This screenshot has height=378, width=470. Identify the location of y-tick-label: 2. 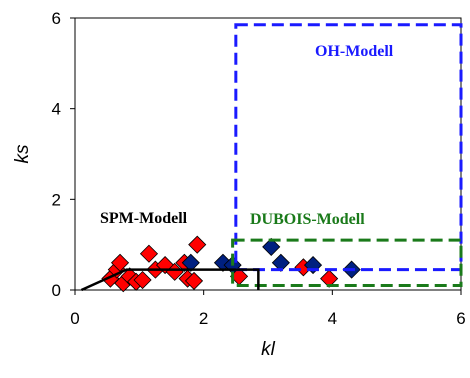
(56, 199).